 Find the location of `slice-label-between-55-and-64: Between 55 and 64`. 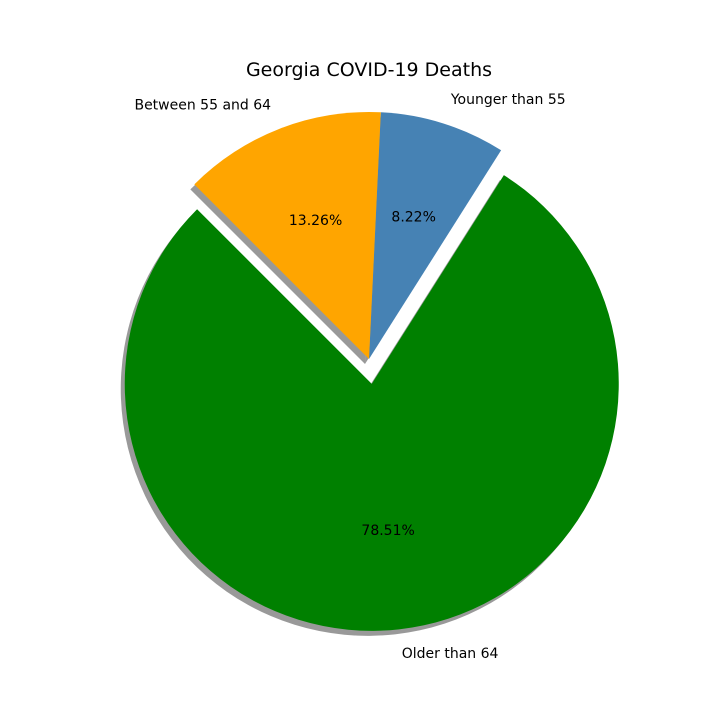

slice-label-between-55-and-64: Between 55 and 64 is located at coordinates (202, 106).